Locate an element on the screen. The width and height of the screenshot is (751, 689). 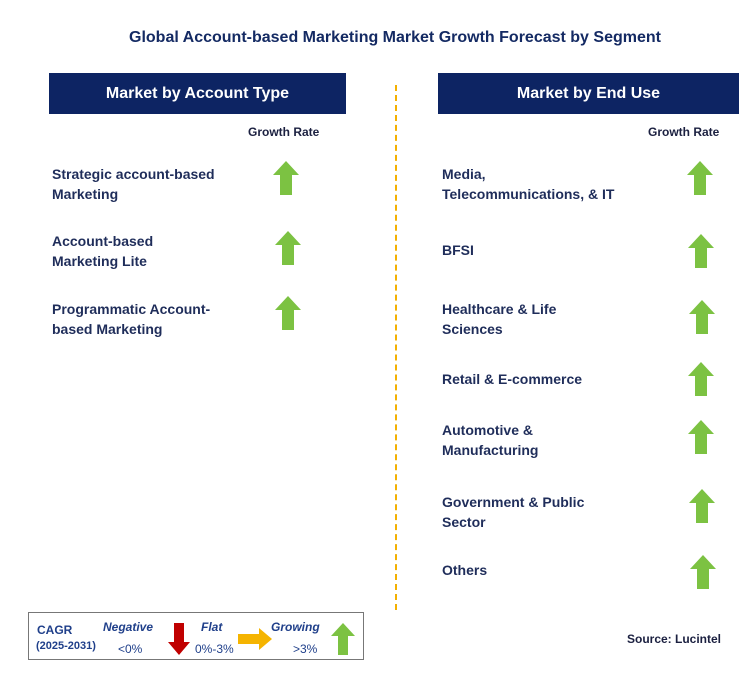
left-item-lite: Account-based Marketing Lite is located at coordinates (103, 251).